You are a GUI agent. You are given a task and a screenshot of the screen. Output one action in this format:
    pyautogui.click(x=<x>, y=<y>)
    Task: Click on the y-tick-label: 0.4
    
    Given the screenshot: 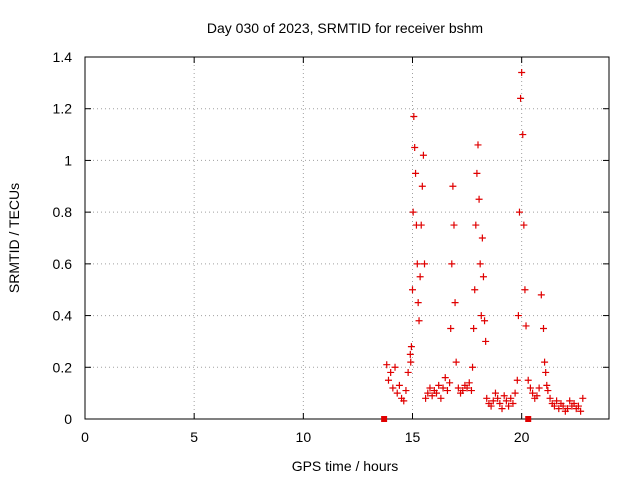 What is the action you would take?
    pyautogui.click(x=63, y=316)
    